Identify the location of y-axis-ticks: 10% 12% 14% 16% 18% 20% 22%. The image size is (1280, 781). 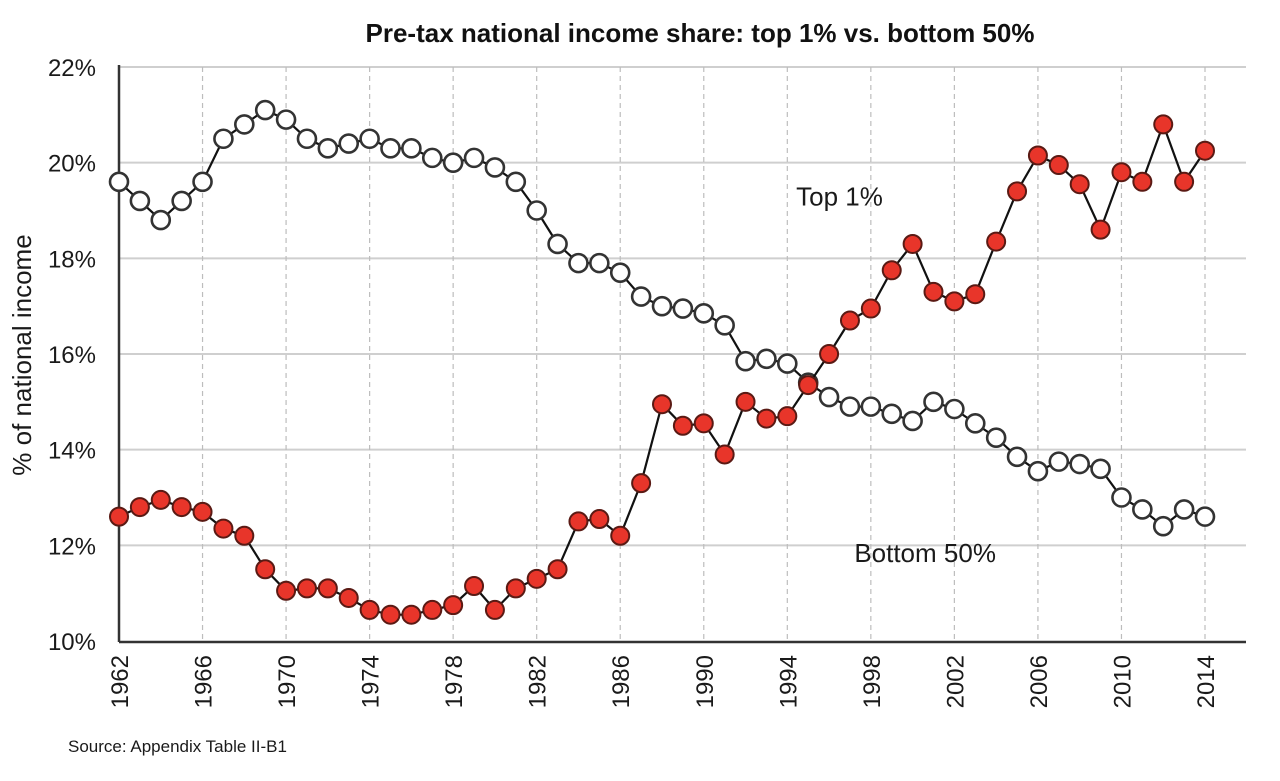
(72, 355).